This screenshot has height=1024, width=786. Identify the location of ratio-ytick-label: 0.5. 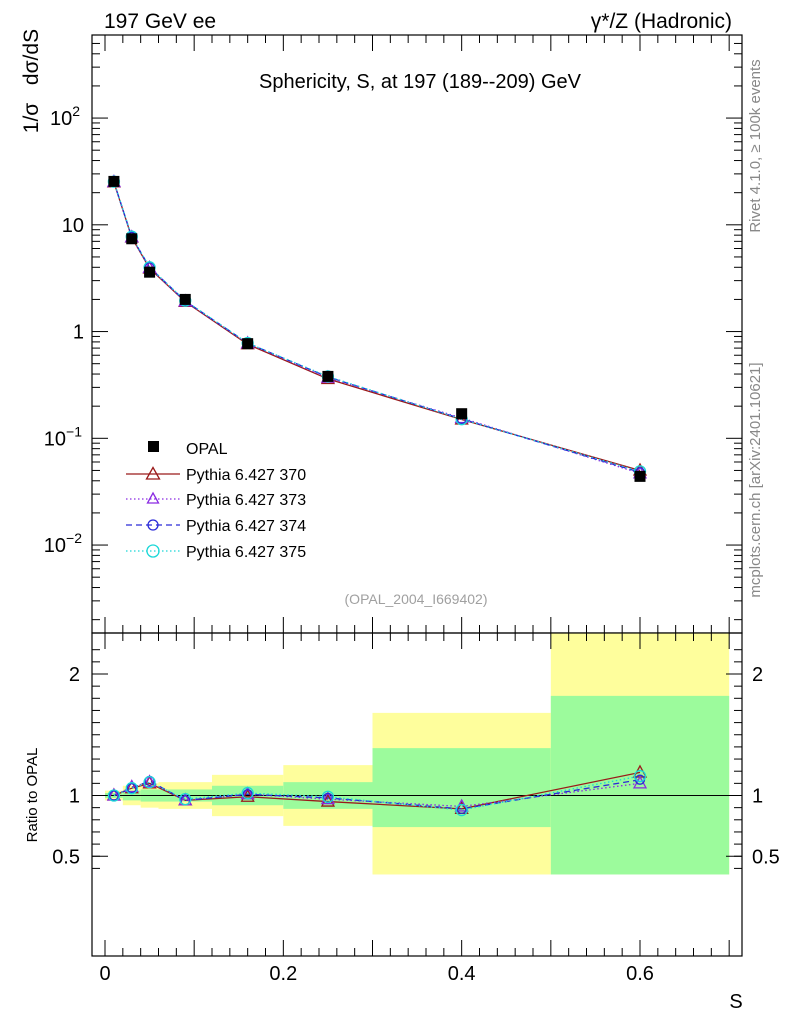
(66, 857).